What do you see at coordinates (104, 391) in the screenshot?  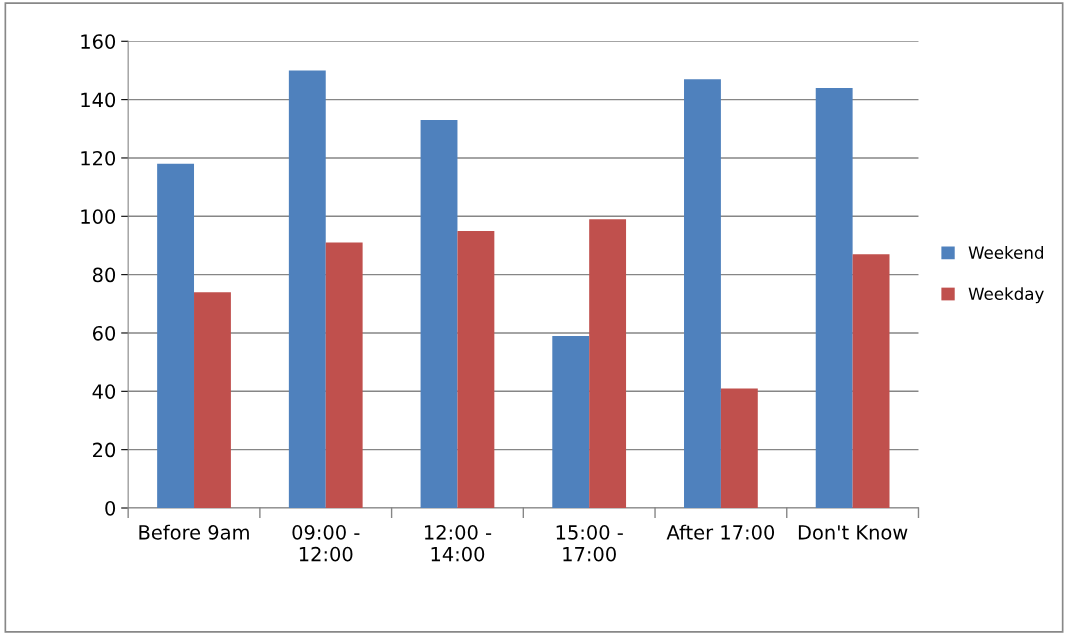 I see `y-tick-label: 40` at bounding box center [104, 391].